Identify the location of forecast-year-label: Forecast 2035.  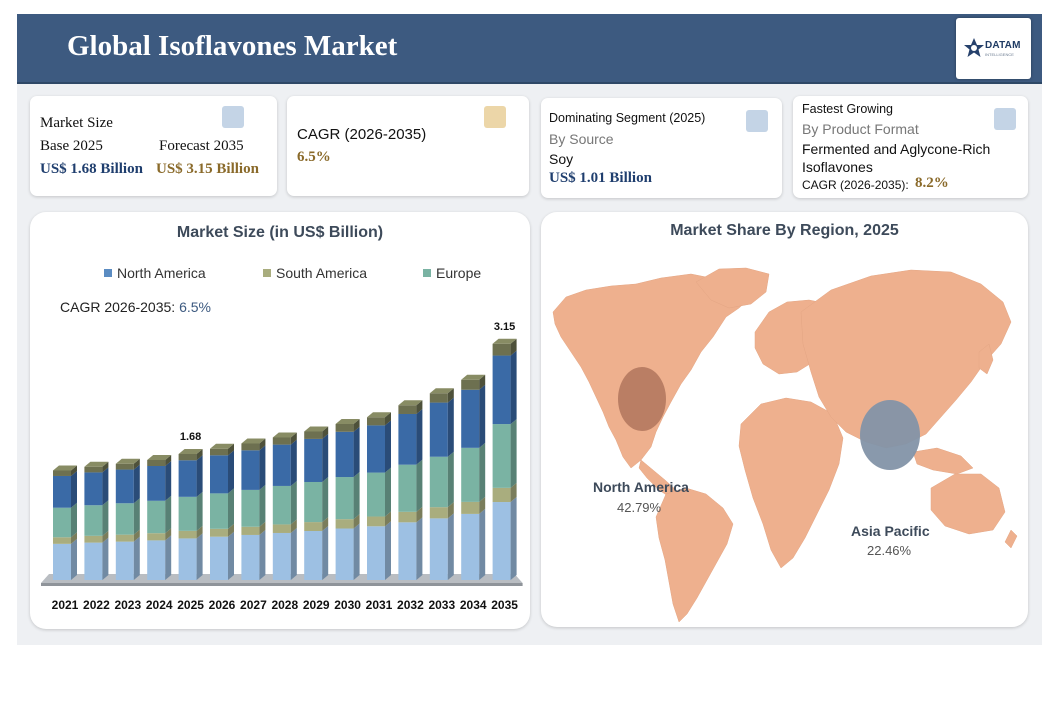
(201, 146).